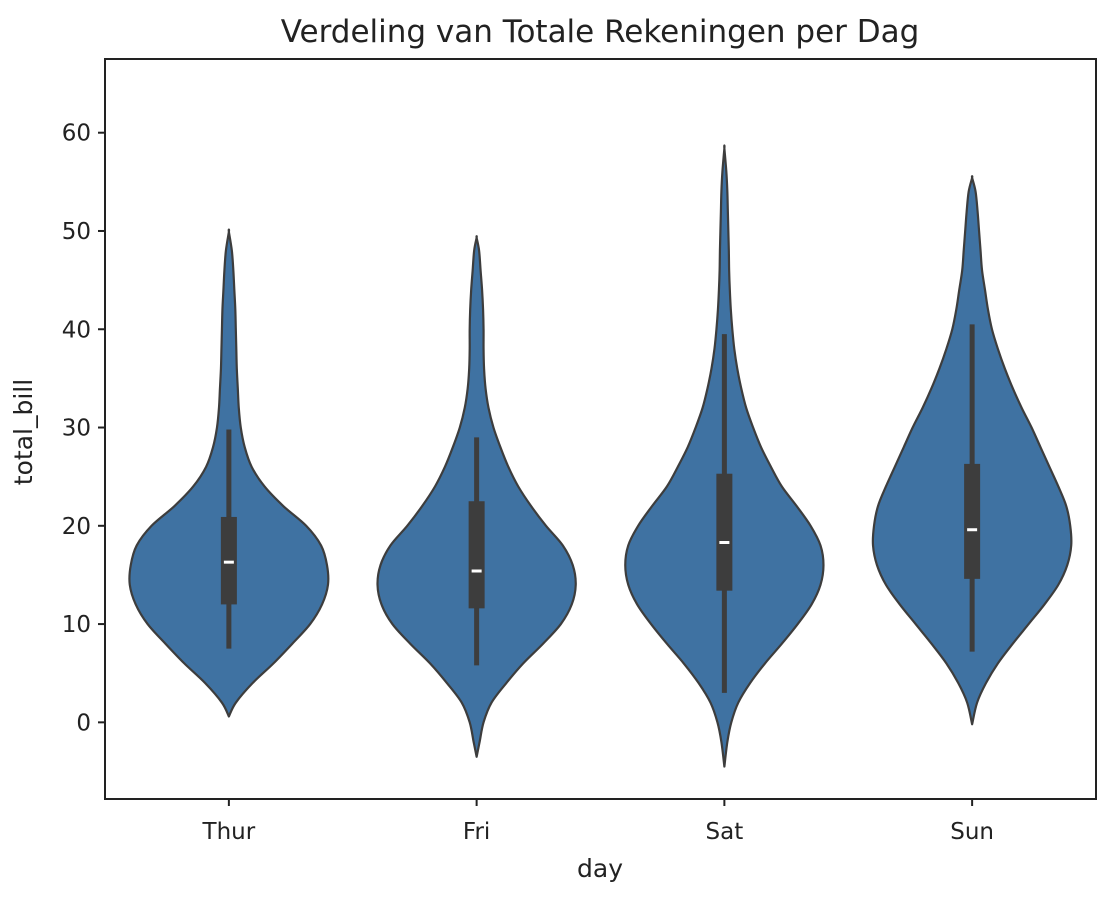 The width and height of the screenshot is (1108, 901). What do you see at coordinates (229, 832) in the screenshot?
I see `x-tick-label: Thur` at bounding box center [229, 832].